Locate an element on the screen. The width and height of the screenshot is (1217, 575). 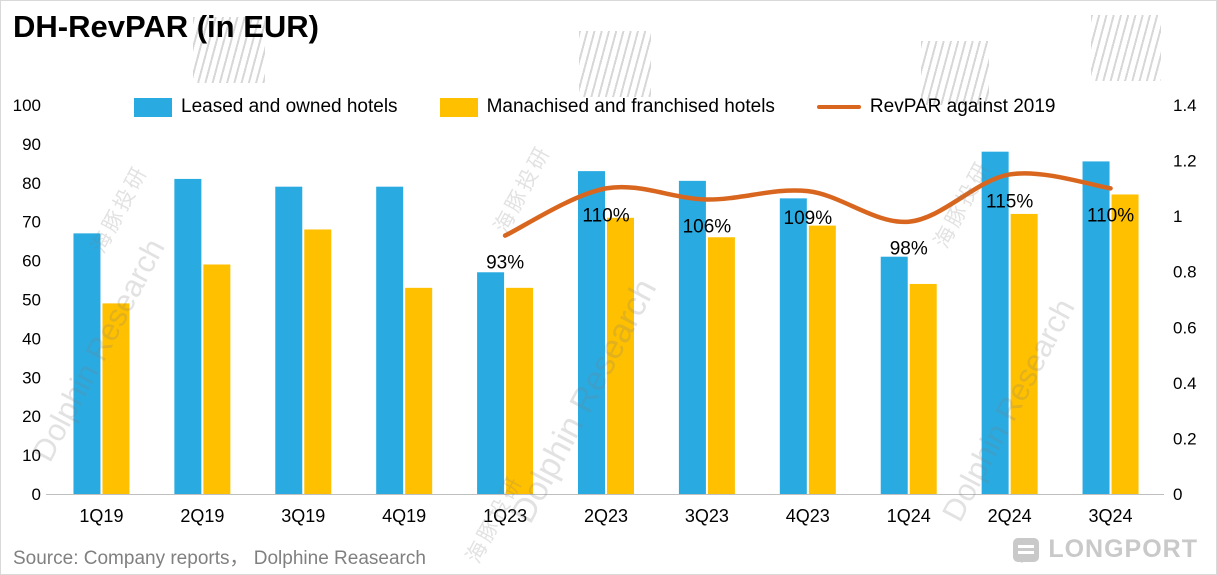
revpar-point-label-1Q24: 98% is located at coordinates (909, 249).